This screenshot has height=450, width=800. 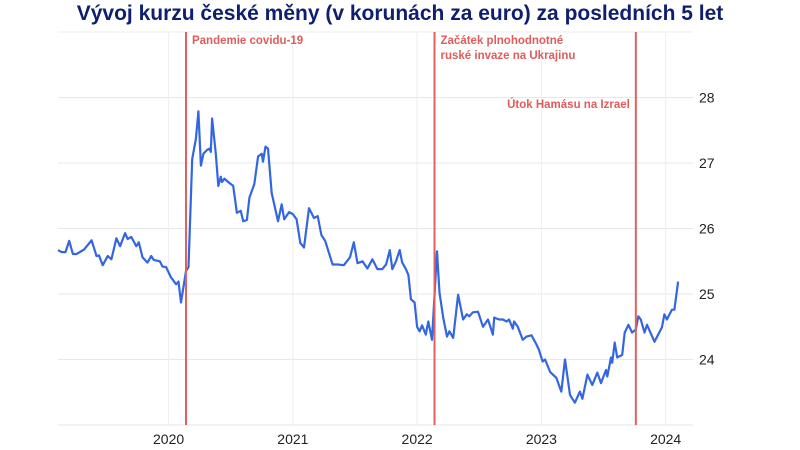 I want to click on event-label: Začátek plnohodnotné, so click(x=502, y=41).